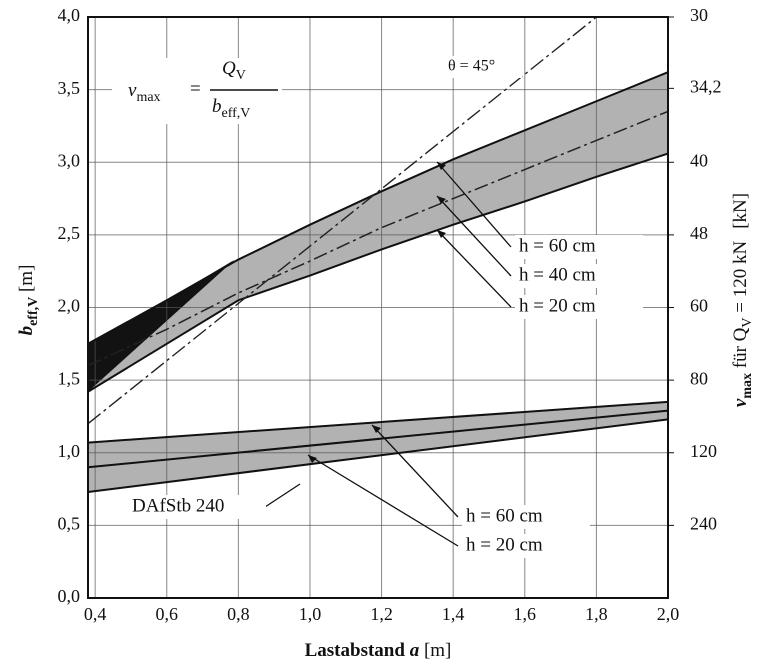  I want to click on y-tick-label: 0,5, so click(69, 524).